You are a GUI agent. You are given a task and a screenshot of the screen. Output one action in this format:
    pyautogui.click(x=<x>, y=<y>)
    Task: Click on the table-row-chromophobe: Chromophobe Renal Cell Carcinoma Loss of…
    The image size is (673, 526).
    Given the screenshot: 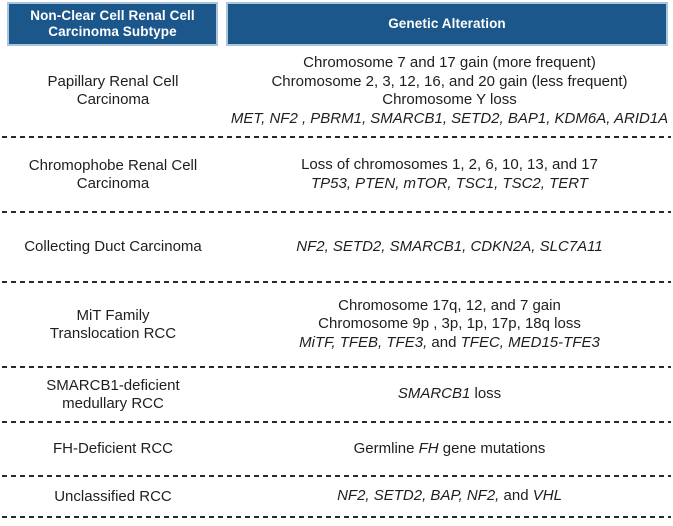 What is the action you would take?
    pyautogui.click(x=336, y=174)
    